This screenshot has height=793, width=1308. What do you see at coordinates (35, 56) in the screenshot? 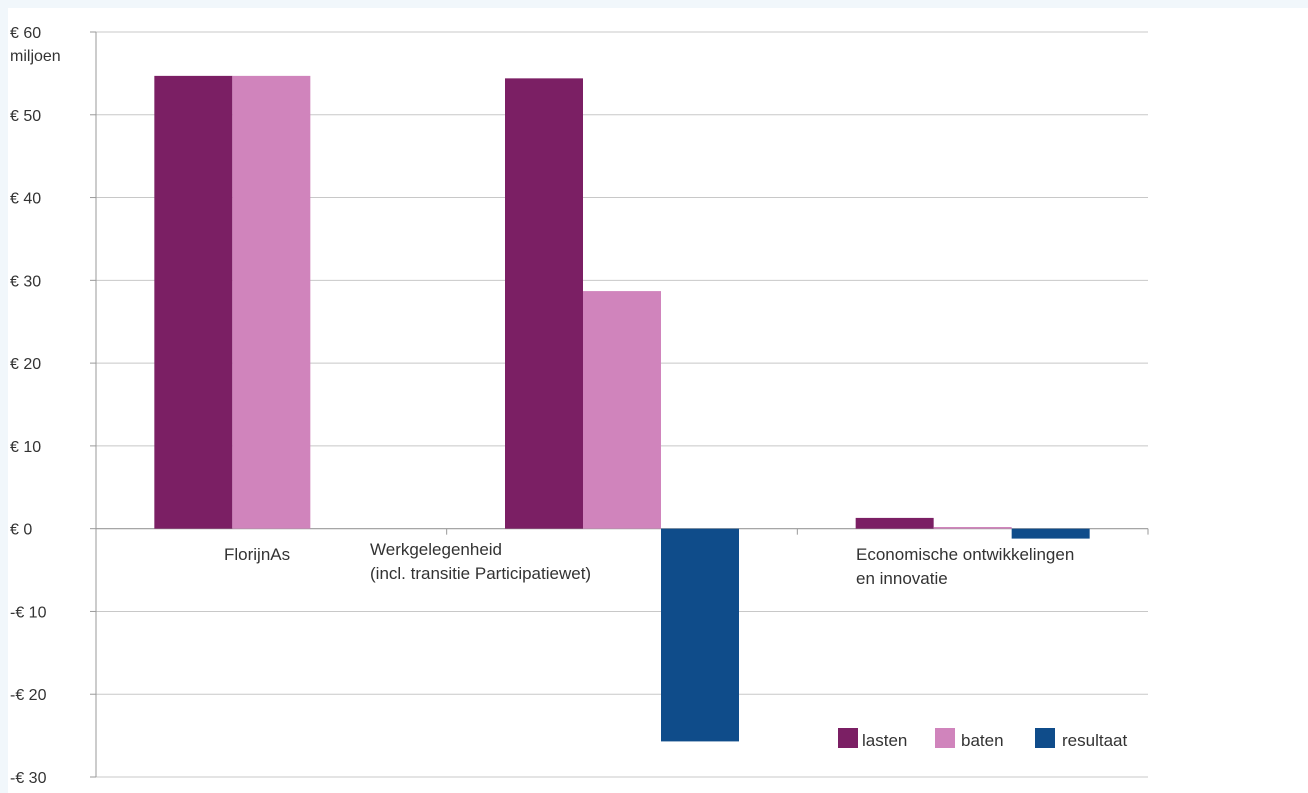
I see `y-axis-unit-label: miljoen` at bounding box center [35, 56].